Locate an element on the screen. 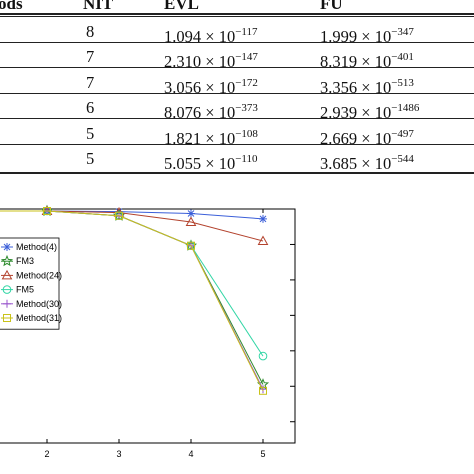  evl-exponent: −172 is located at coordinates (246, 83).